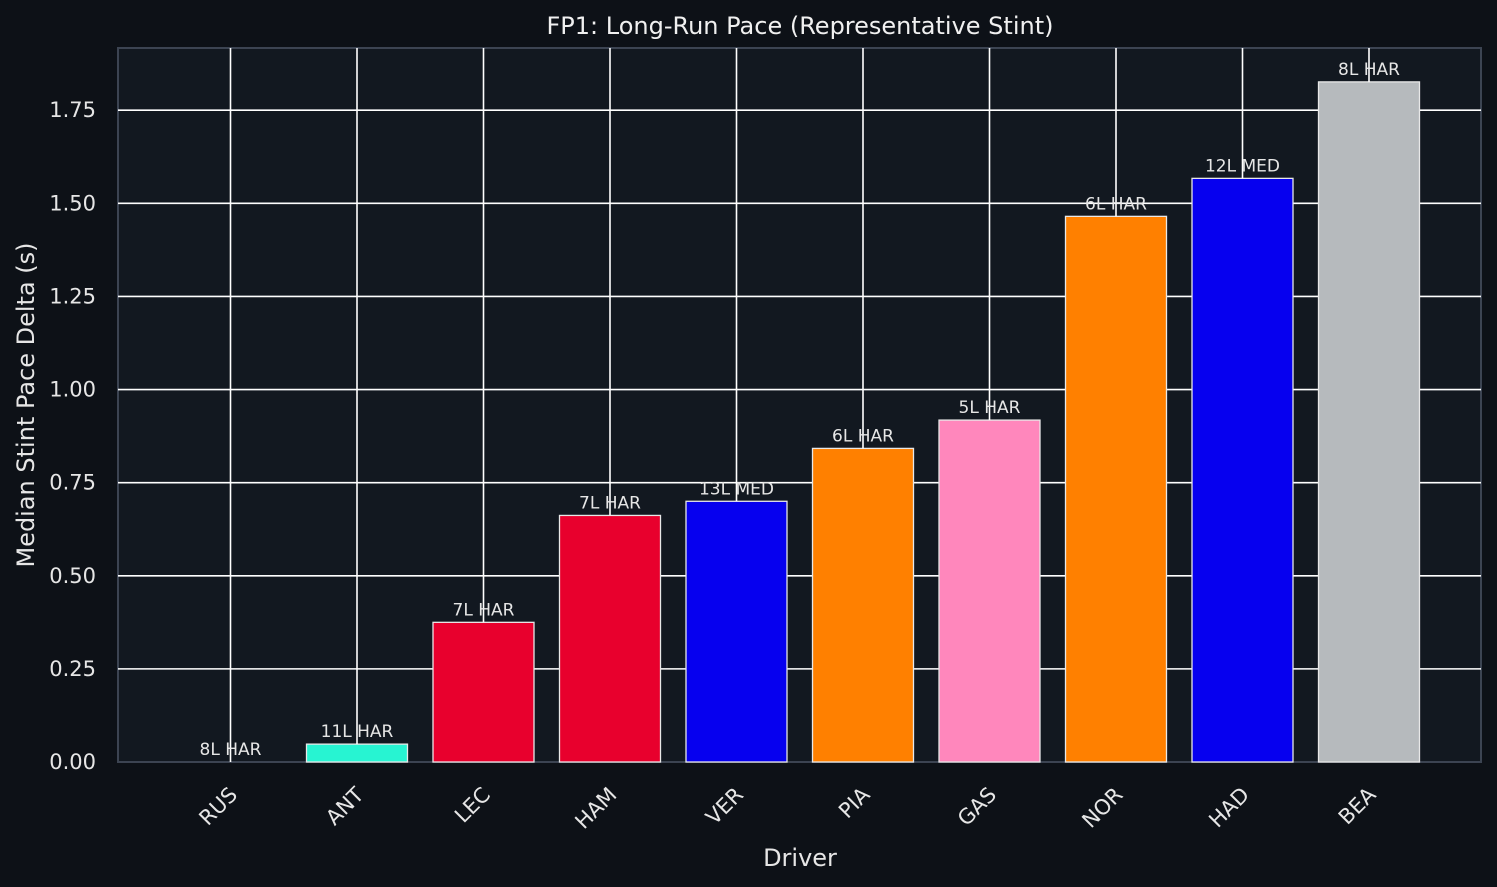 The height and width of the screenshot is (887, 1497). I want to click on y-tick-label: 0.00, so click(72, 762).